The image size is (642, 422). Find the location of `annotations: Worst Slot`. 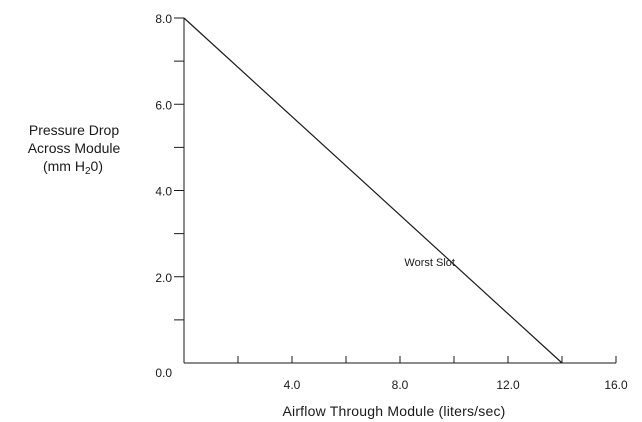

annotations: Worst Slot is located at coordinates (429, 263).